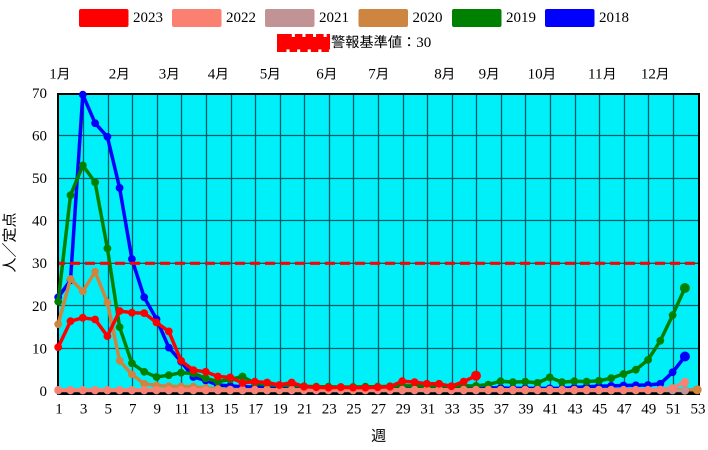 The image size is (708, 450). I want to click on svg-text: 12, so click(648, 75).